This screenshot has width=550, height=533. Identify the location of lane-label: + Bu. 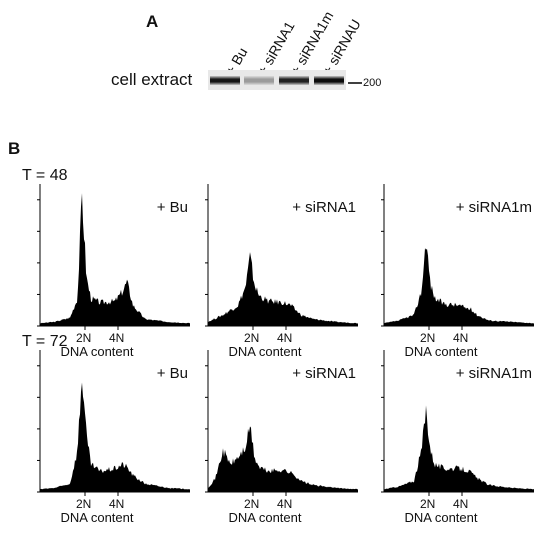
(236, 61).